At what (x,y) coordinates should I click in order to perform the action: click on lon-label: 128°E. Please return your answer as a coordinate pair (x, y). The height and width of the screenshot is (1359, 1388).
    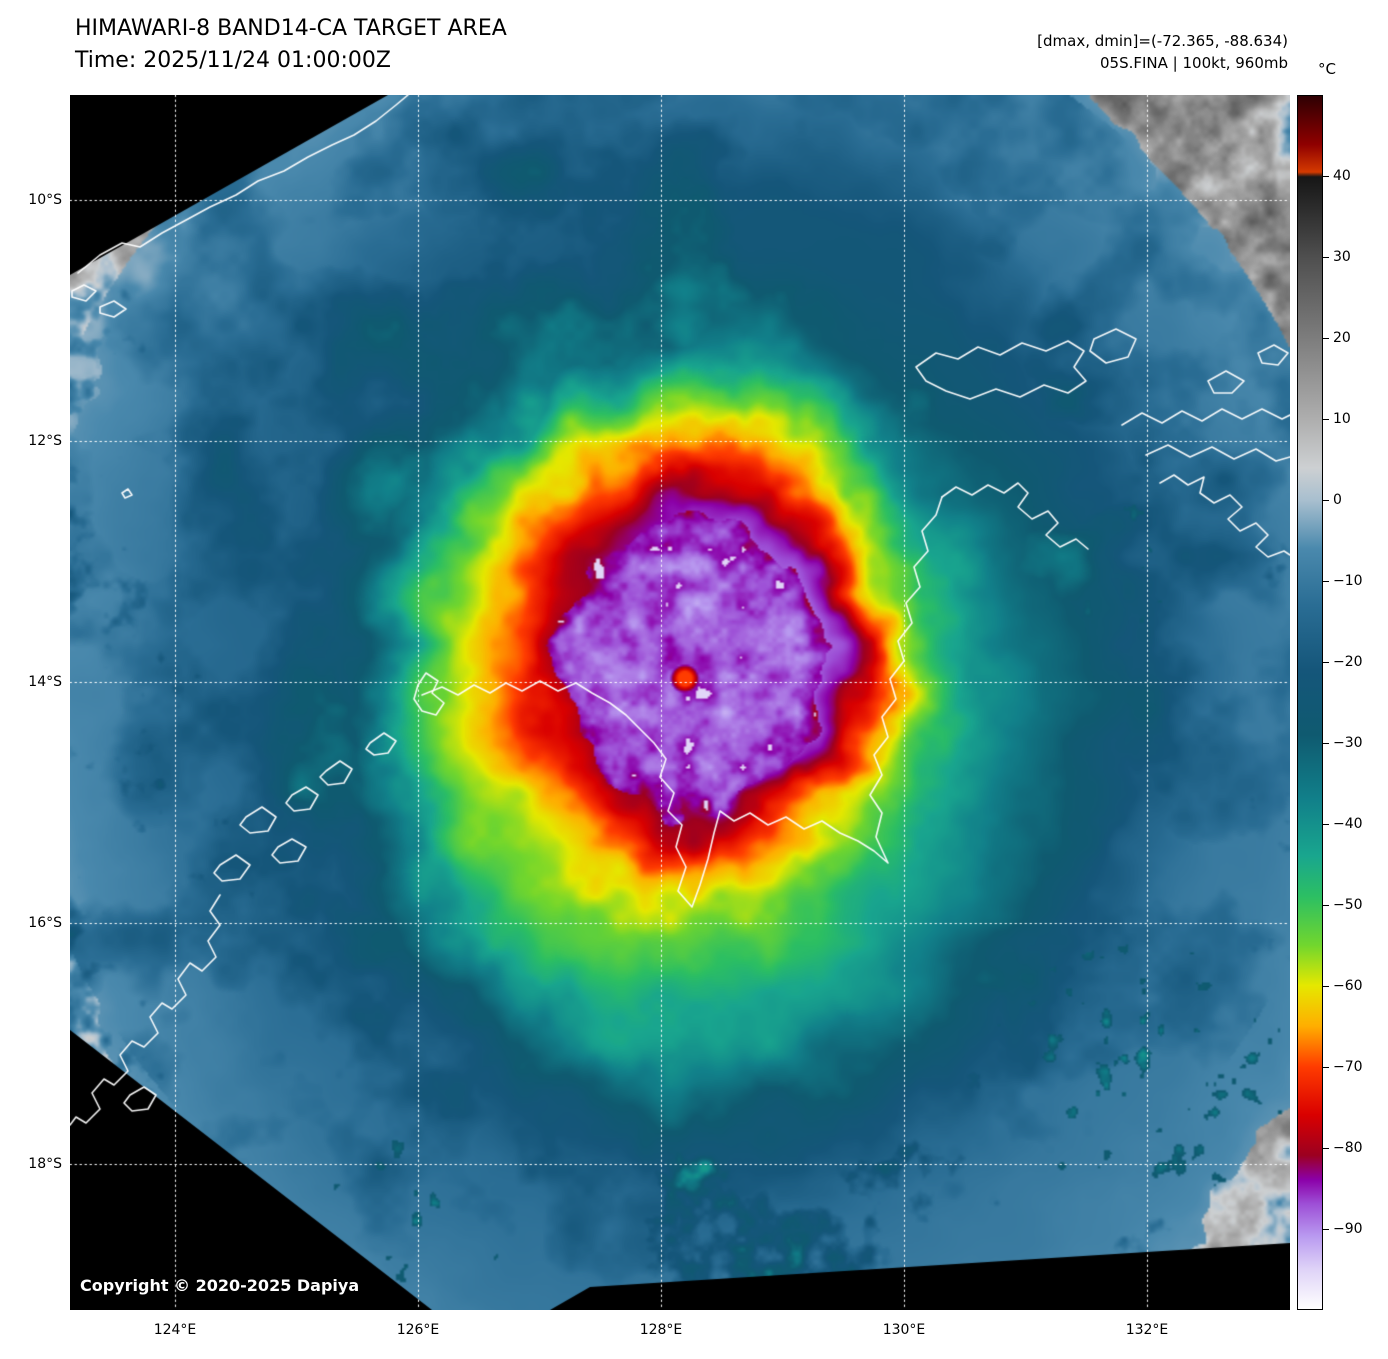
    Looking at the image, I should click on (661, 1330).